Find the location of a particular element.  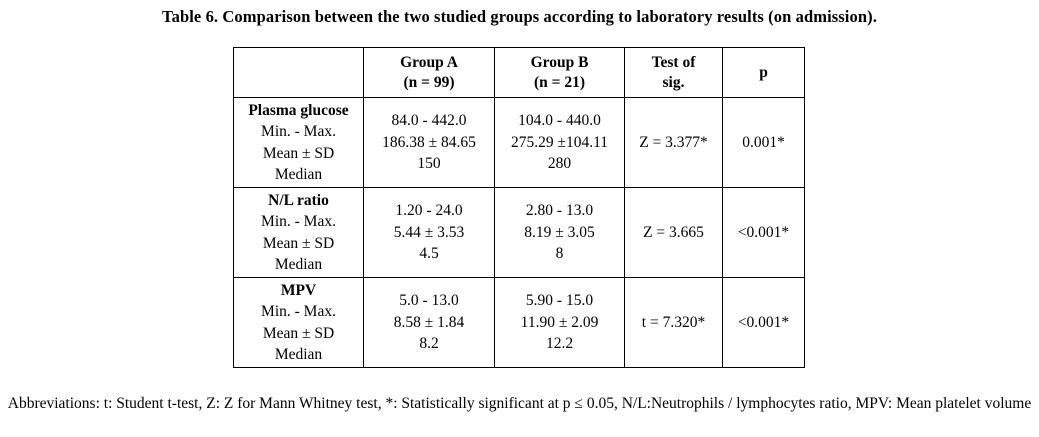

header-test-line1: Test of is located at coordinates (673, 62).